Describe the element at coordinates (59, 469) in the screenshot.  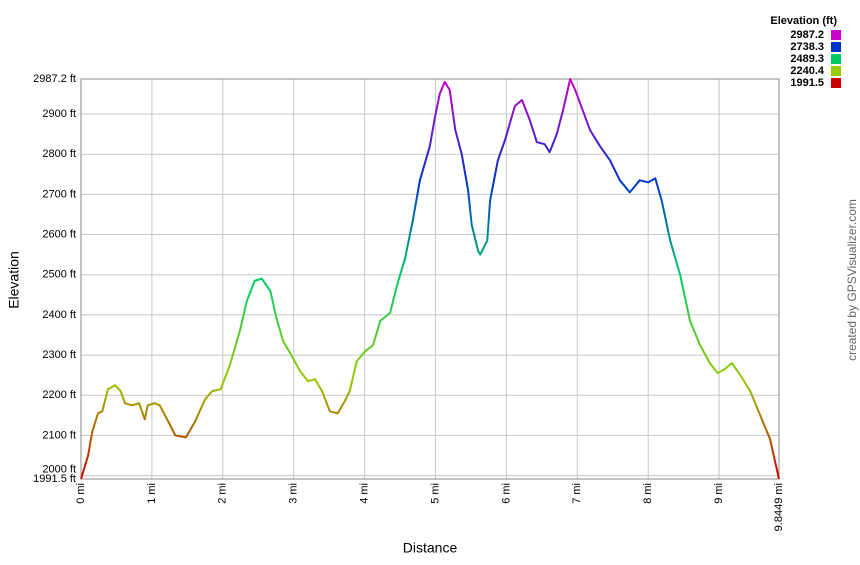
I see `y-tick-label: 2000 ft` at that location.